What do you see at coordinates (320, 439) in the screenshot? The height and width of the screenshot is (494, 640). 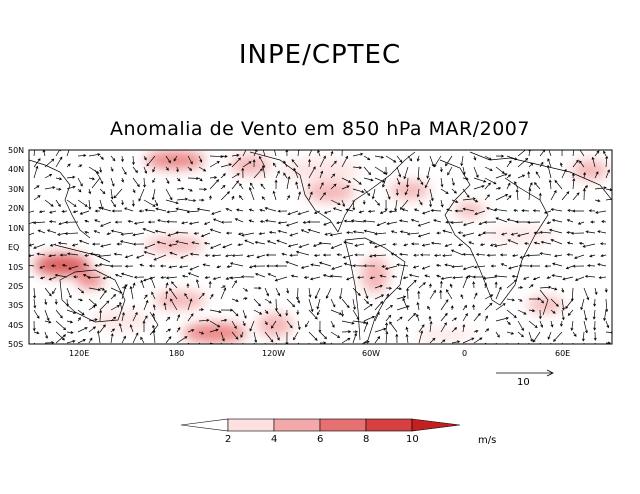 I see `colorbar-level-label: 6` at bounding box center [320, 439].